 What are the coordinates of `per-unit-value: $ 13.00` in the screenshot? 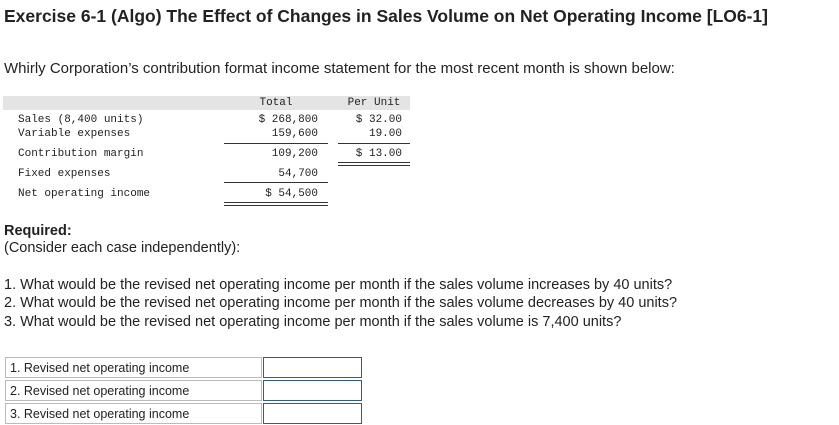 It's located at (378, 154).